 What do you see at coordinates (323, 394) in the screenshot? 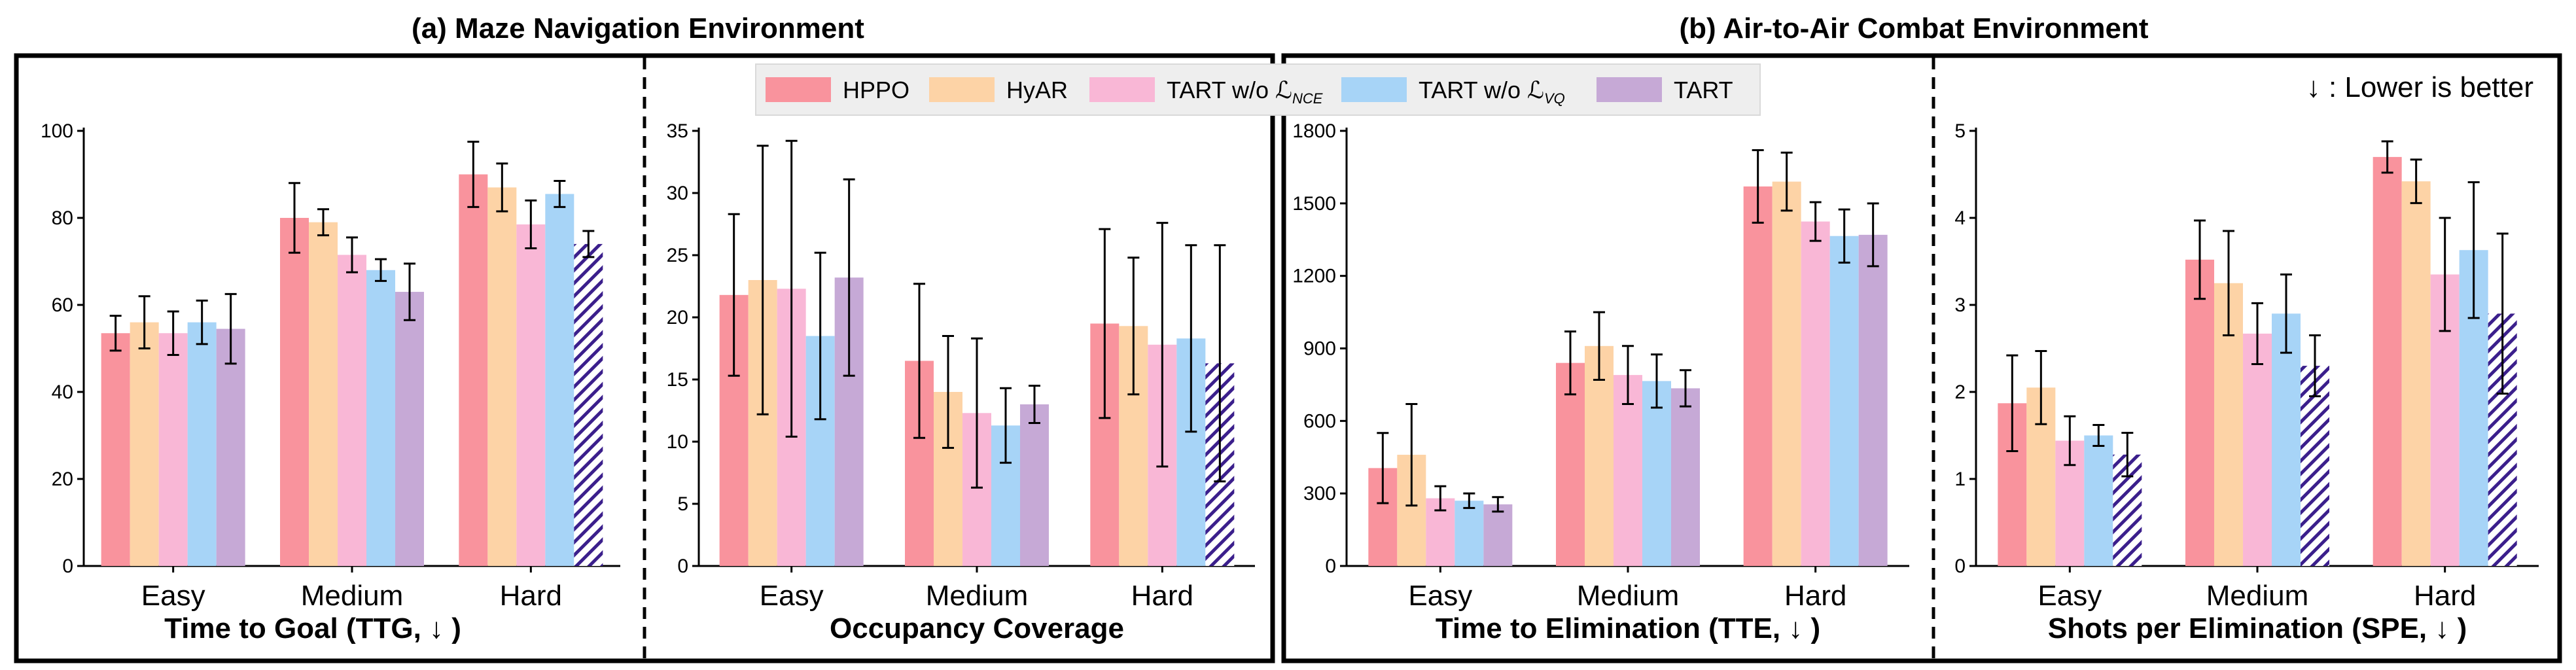
I see `bar-ttg-medium-s1` at bounding box center [323, 394].